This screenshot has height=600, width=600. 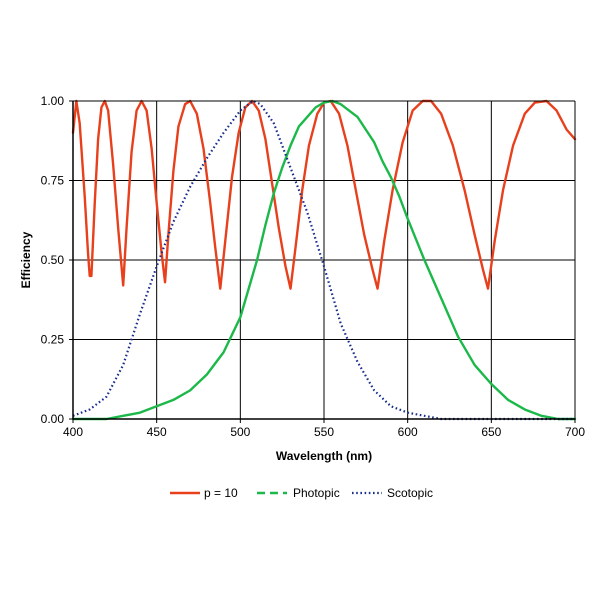 What do you see at coordinates (53, 260) in the screenshot?
I see `y-tick-label: 0.50` at bounding box center [53, 260].